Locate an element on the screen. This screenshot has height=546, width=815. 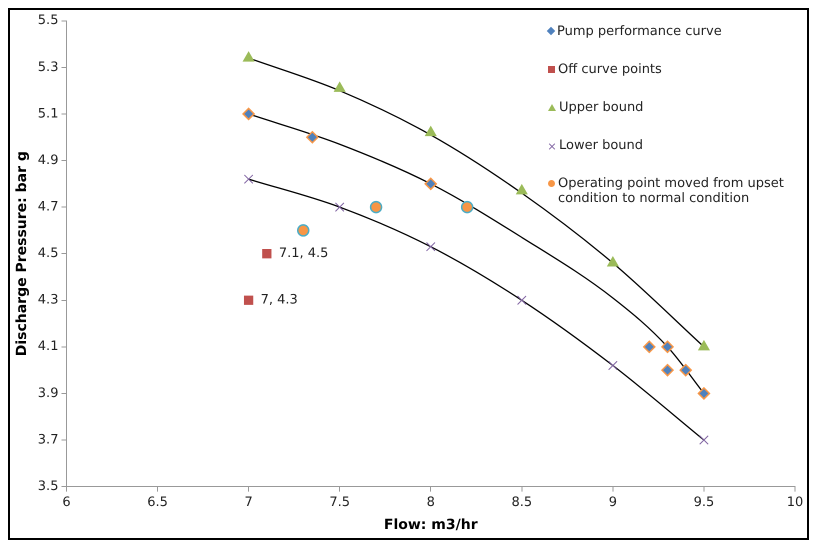
x-axis-title: Flow: m3/hr is located at coordinates (431, 525).